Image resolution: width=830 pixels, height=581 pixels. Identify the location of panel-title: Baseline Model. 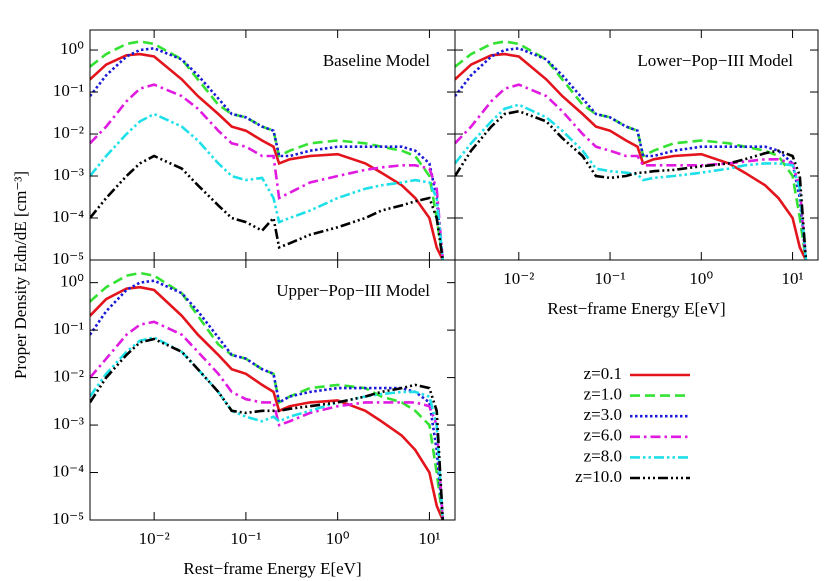
(376, 60).